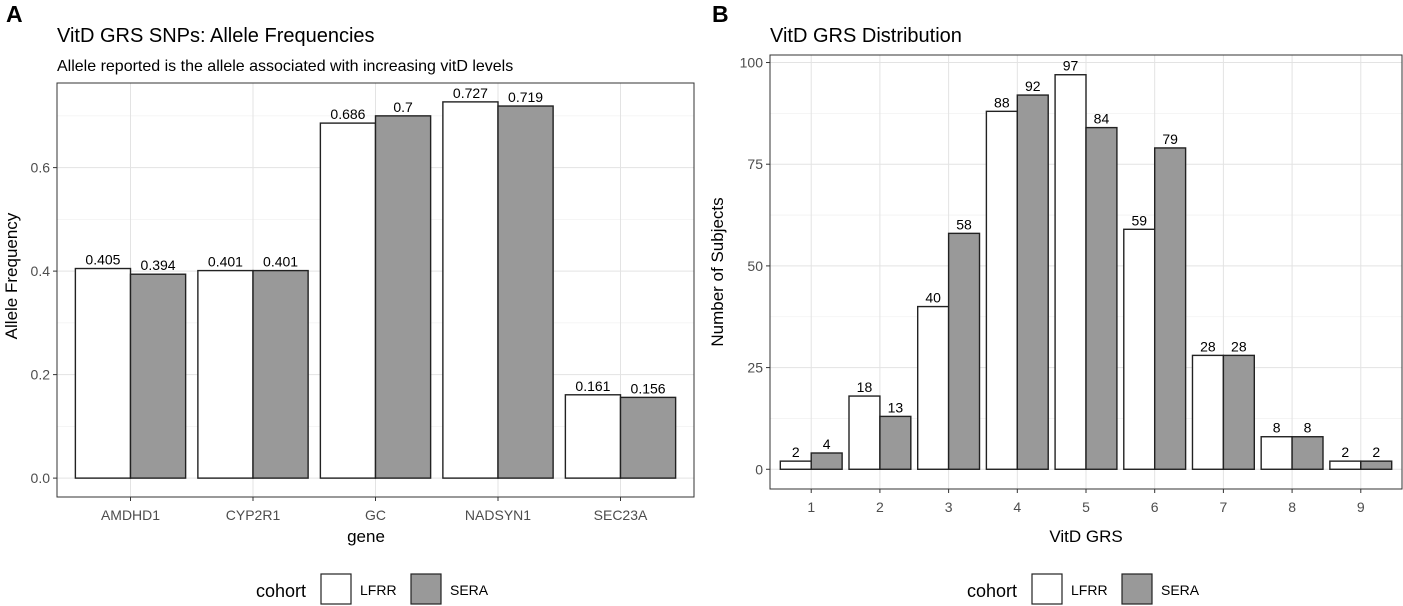  Describe the element at coordinates (1308, 428) in the screenshot. I see `panel-b-data-label-sera: 8` at that location.